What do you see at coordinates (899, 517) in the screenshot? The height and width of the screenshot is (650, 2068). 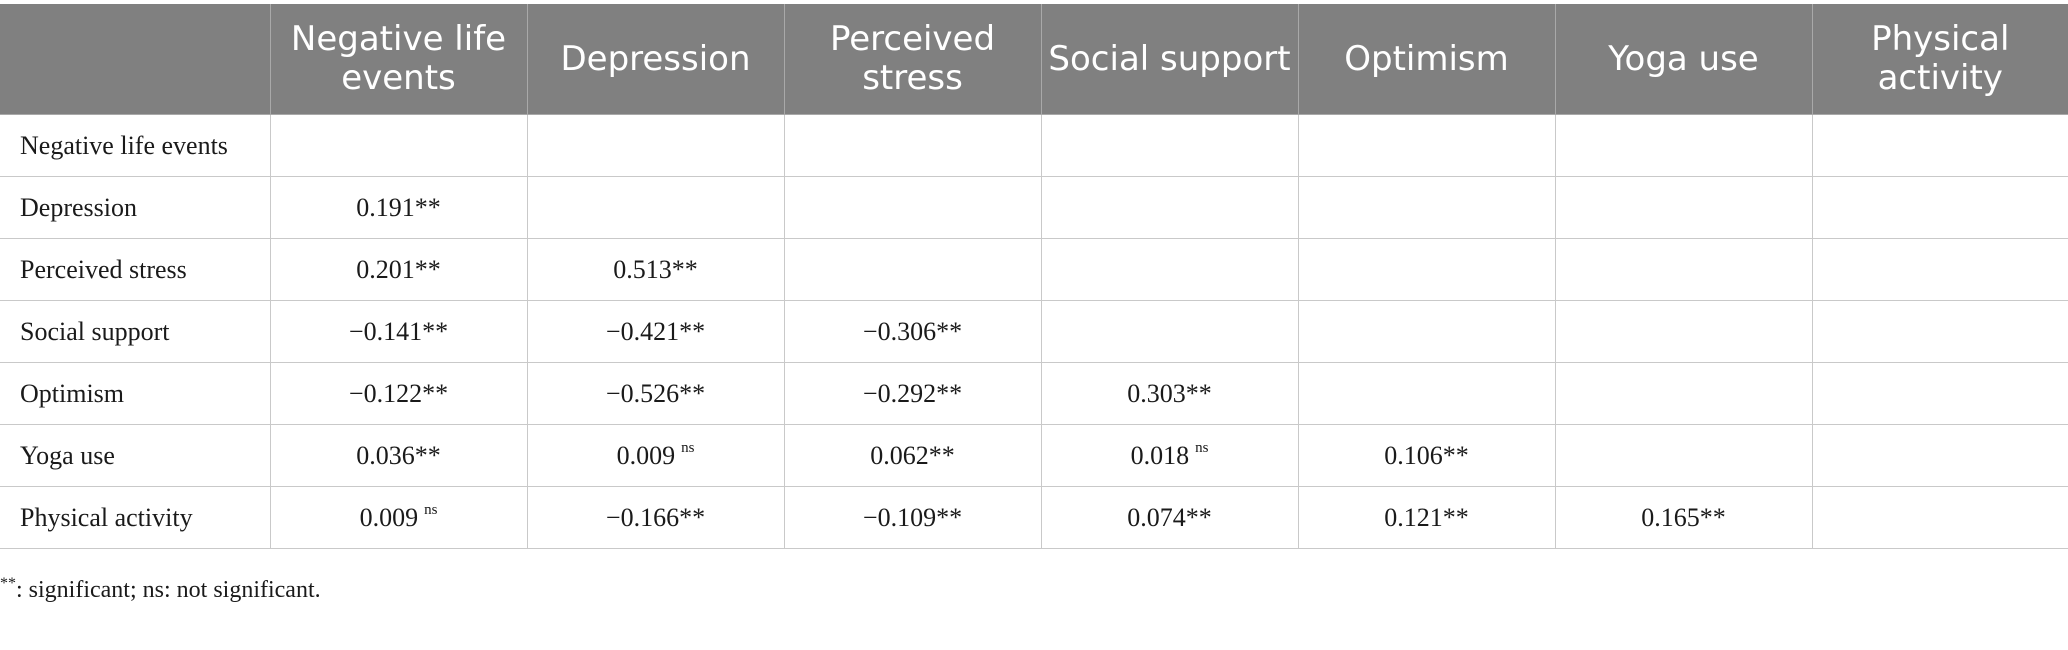 I see `coefficient-value: −0.109` at bounding box center [899, 517].